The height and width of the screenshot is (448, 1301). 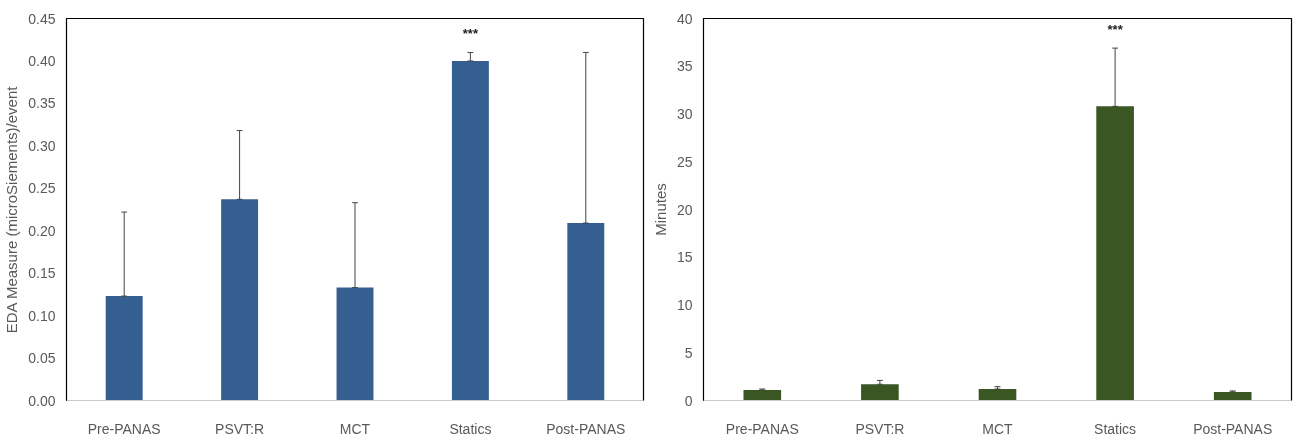 What do you see at coordinates (42, 103) in the screenshot?
I see `y-tick-label: 0.35` at bounding box center [42, 103].